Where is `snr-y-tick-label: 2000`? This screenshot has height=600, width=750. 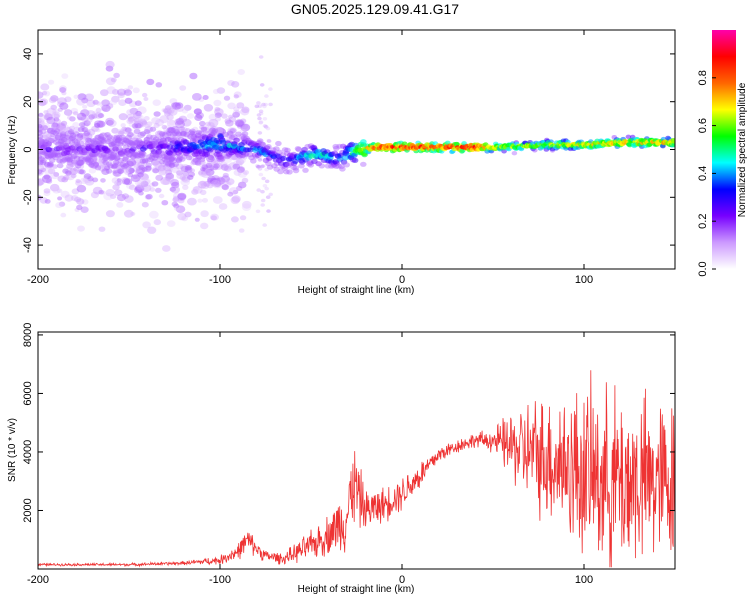 snr-y-tick-label: 2000 is located at coordinates (28, 510).